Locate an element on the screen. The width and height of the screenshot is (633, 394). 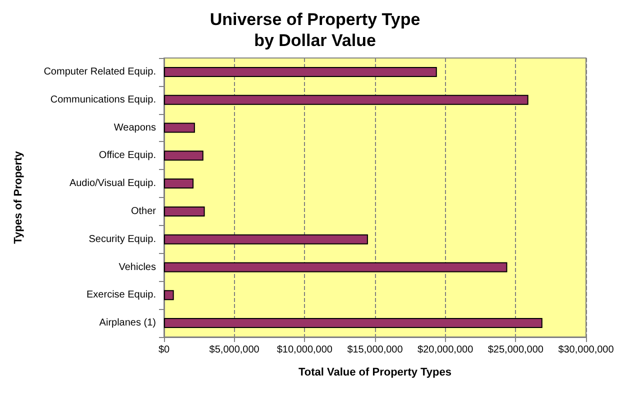
chart-title: Universe of Property Type by Dollar Value is located at coordinates (315, 30).